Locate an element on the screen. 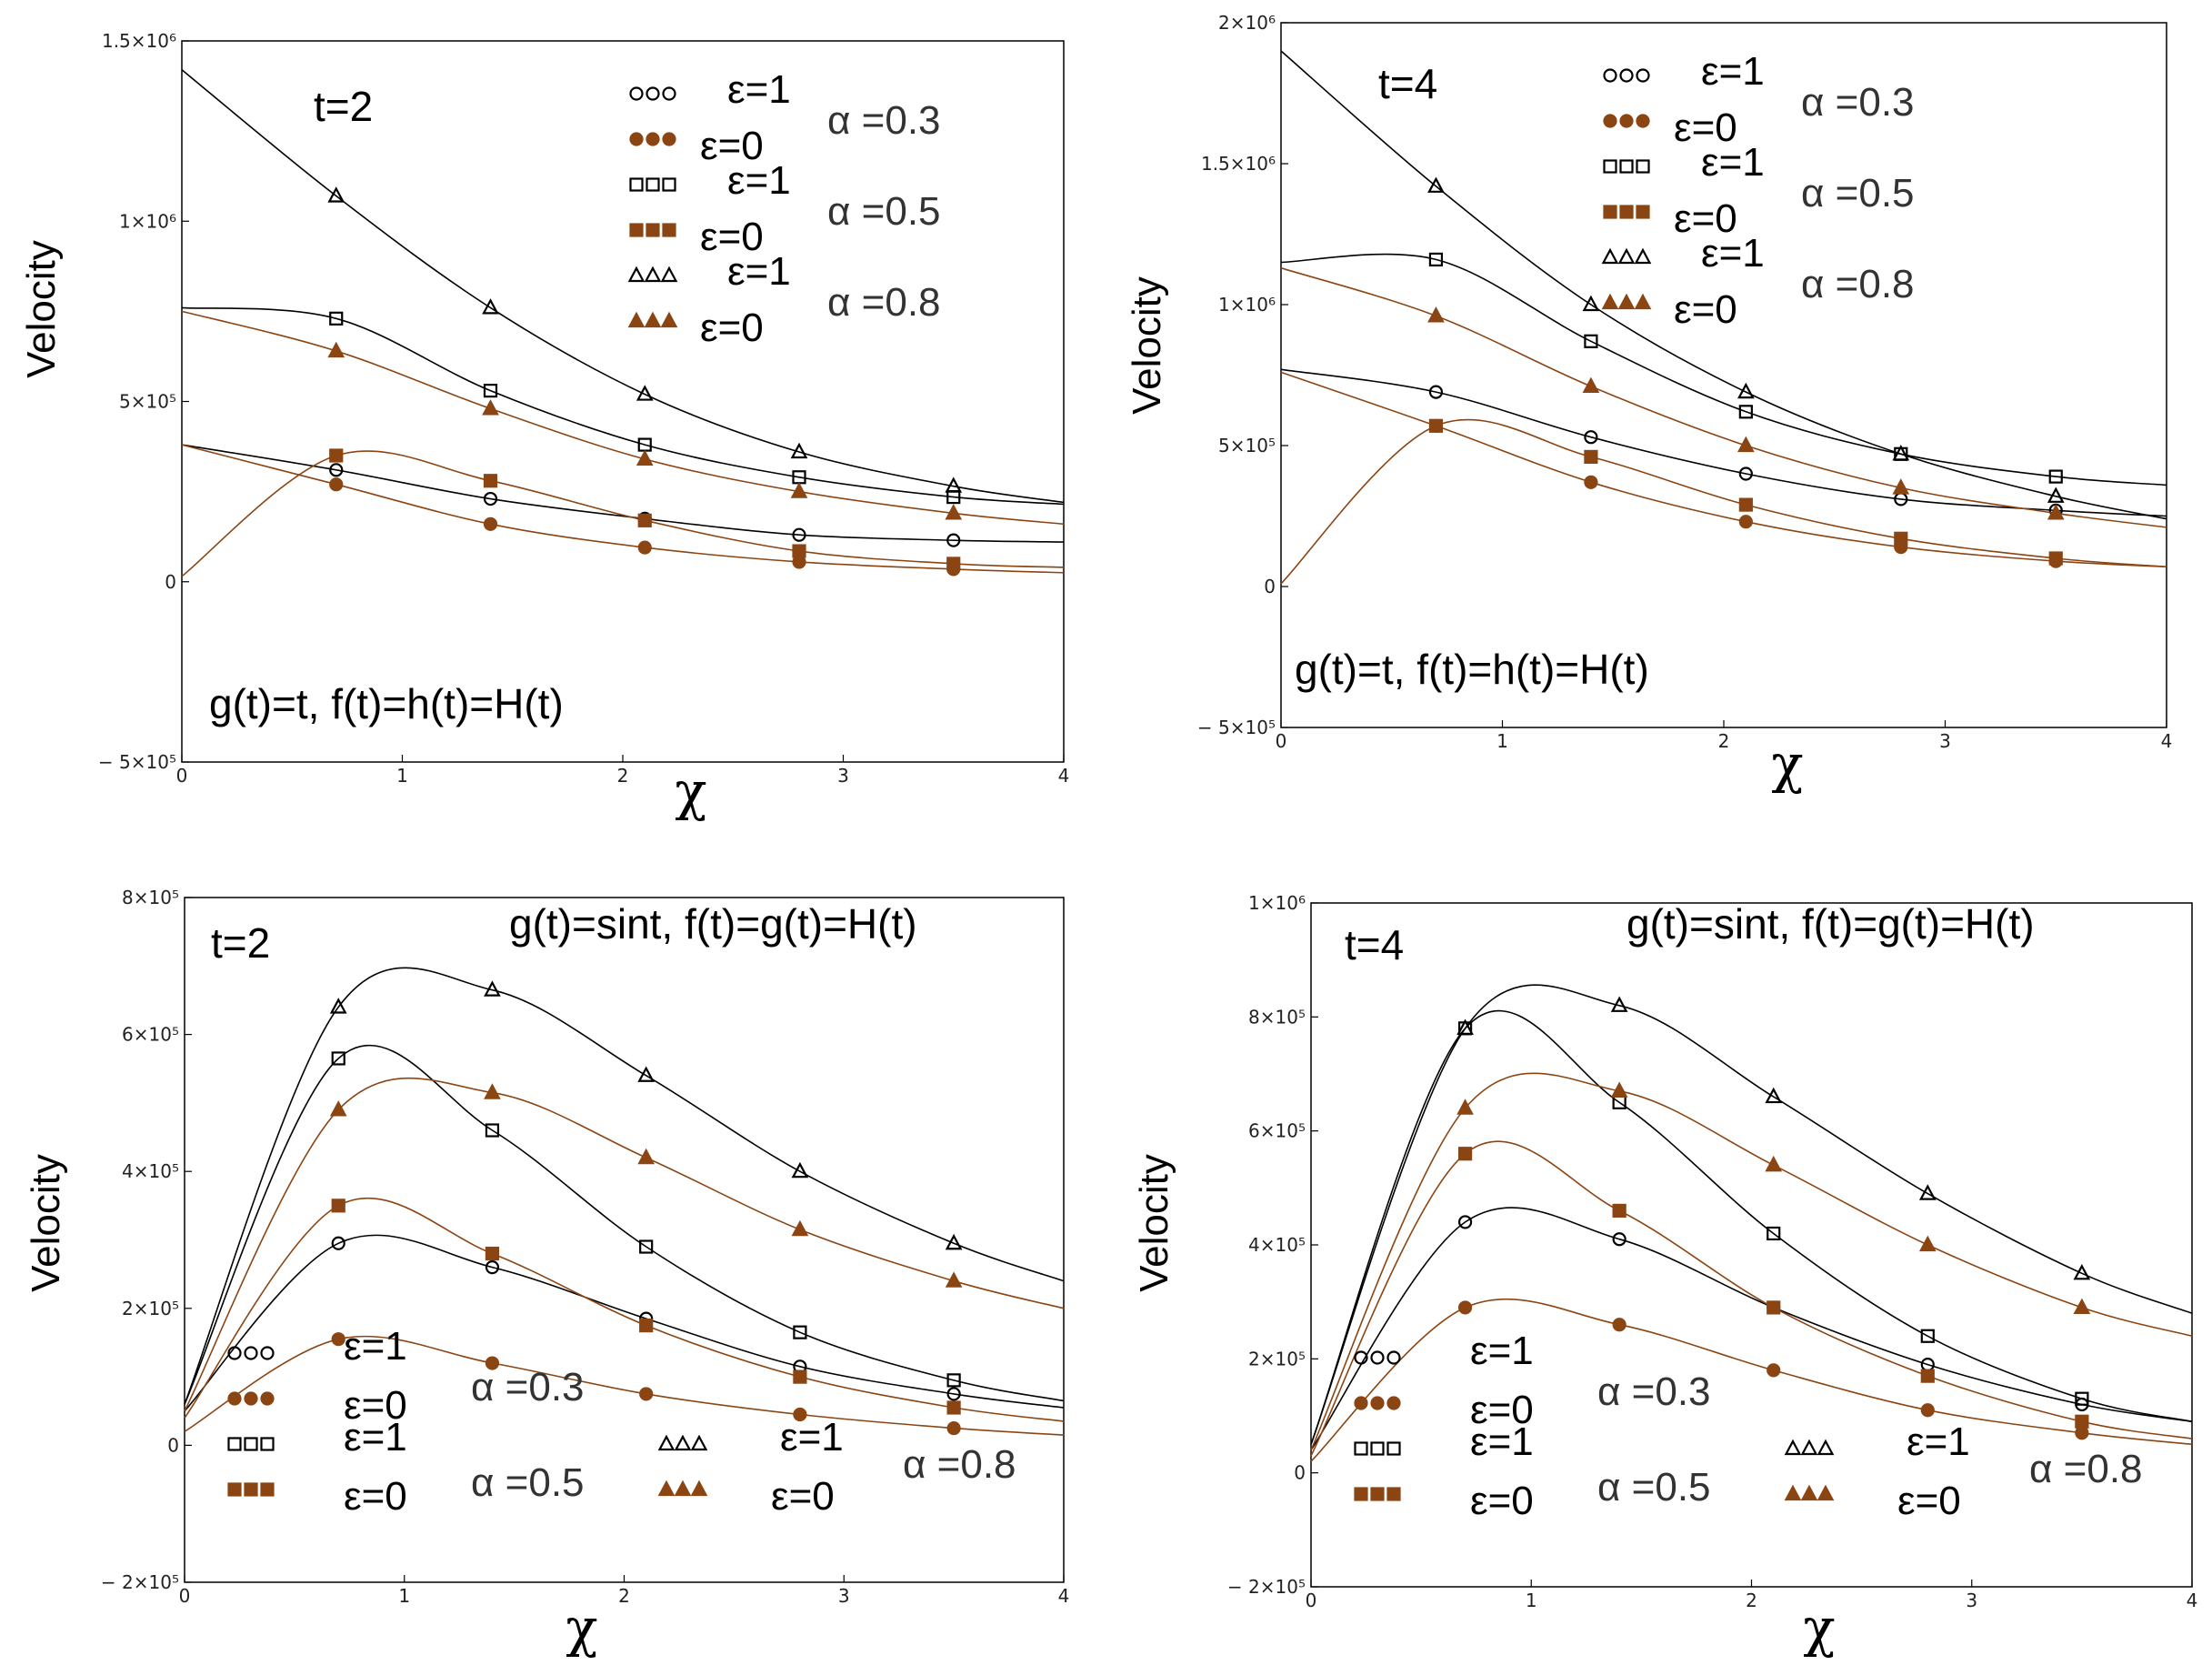  legend-alpha-label: α =0.3 is located at coordinates (1858, 102).